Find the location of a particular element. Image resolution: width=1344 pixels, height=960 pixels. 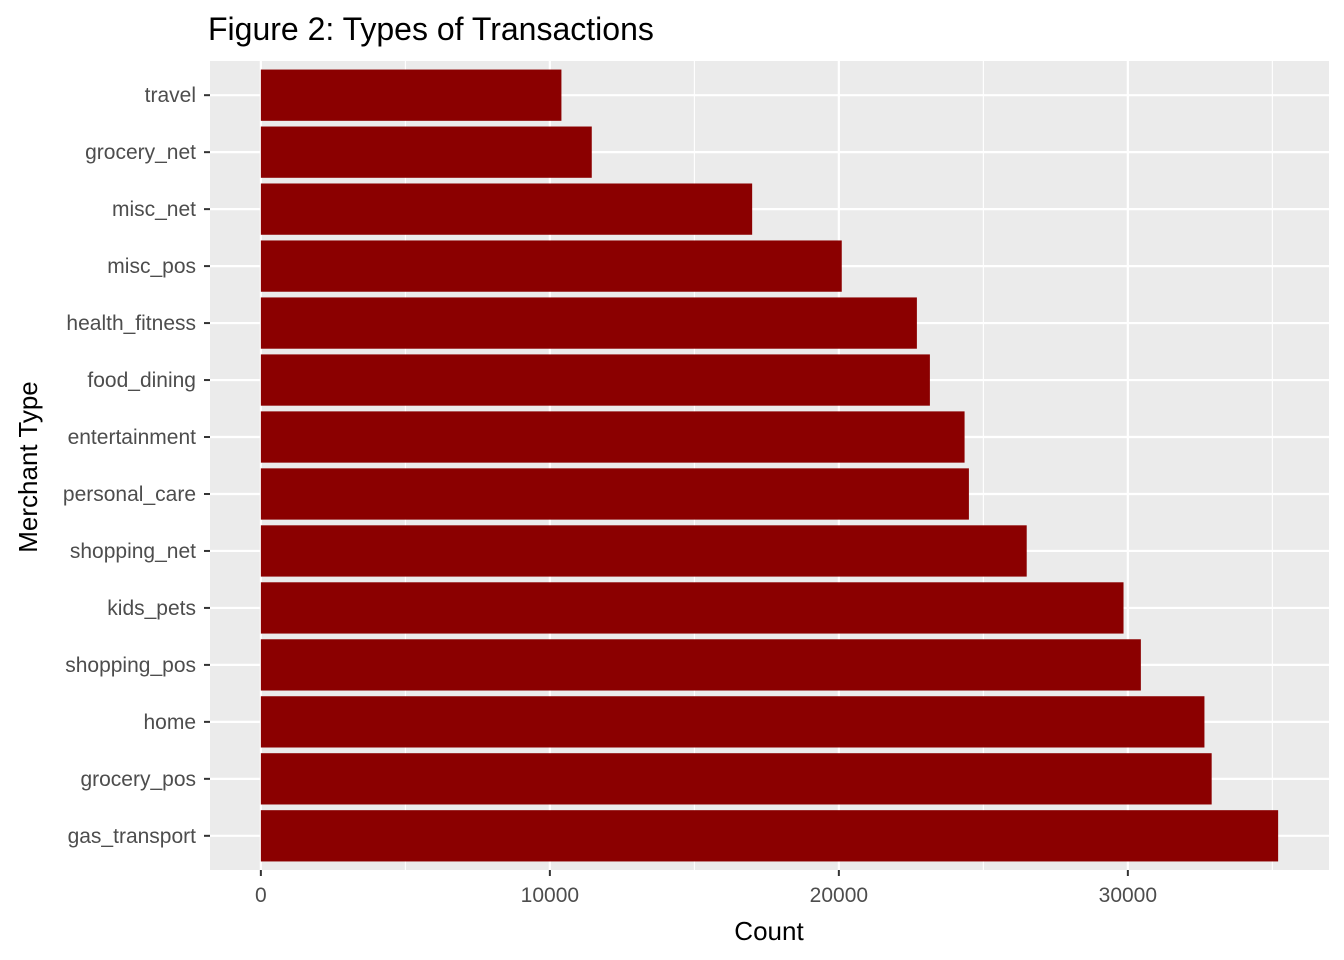

bar-personal_care is located at coordinates (614, 494).